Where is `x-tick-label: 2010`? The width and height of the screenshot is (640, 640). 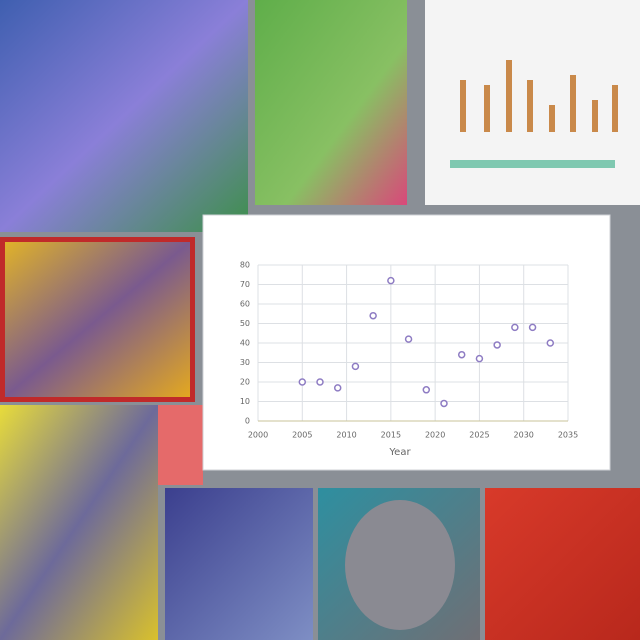
x-tick-label: 2010 is located at coordinates (346, 435).